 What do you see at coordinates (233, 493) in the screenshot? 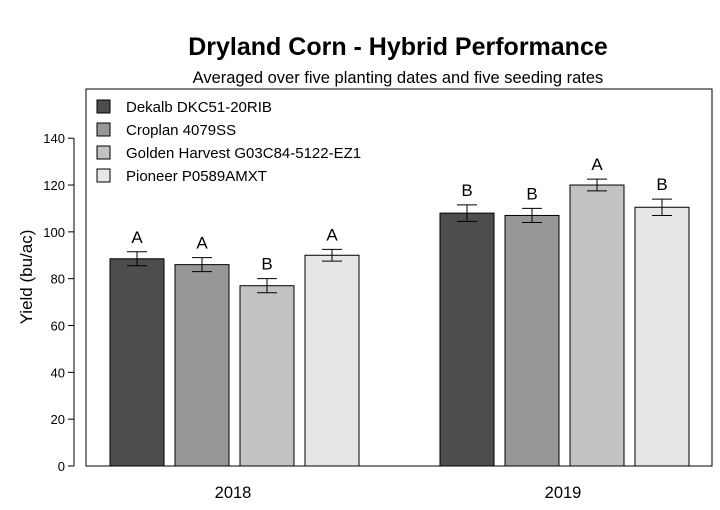
I see `x-category-label: 2018` at bounding box center [233, 493].